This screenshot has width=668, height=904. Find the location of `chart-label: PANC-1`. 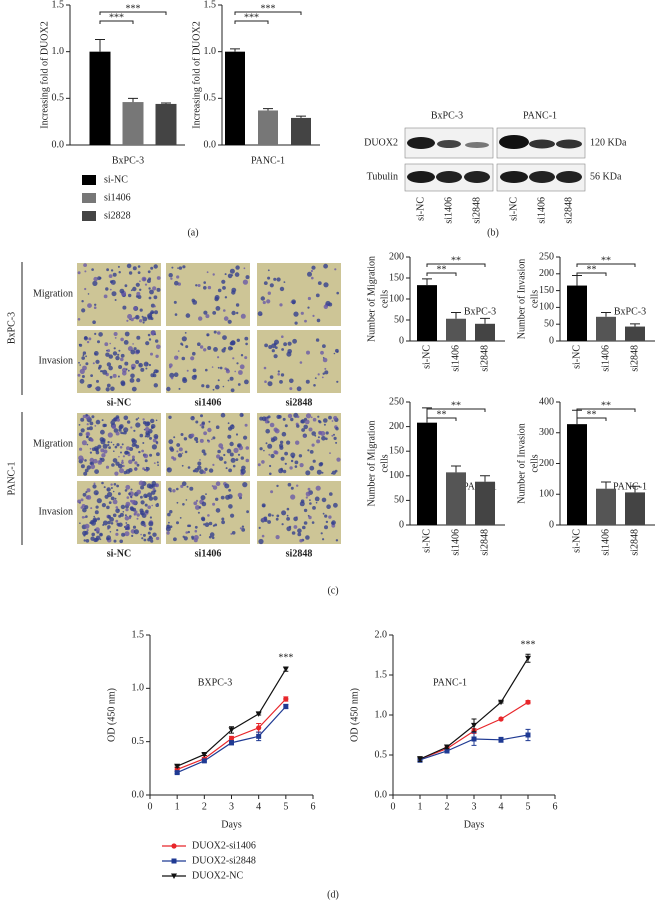

chart-label: PANC-1 is located at coordinates (630, 486).